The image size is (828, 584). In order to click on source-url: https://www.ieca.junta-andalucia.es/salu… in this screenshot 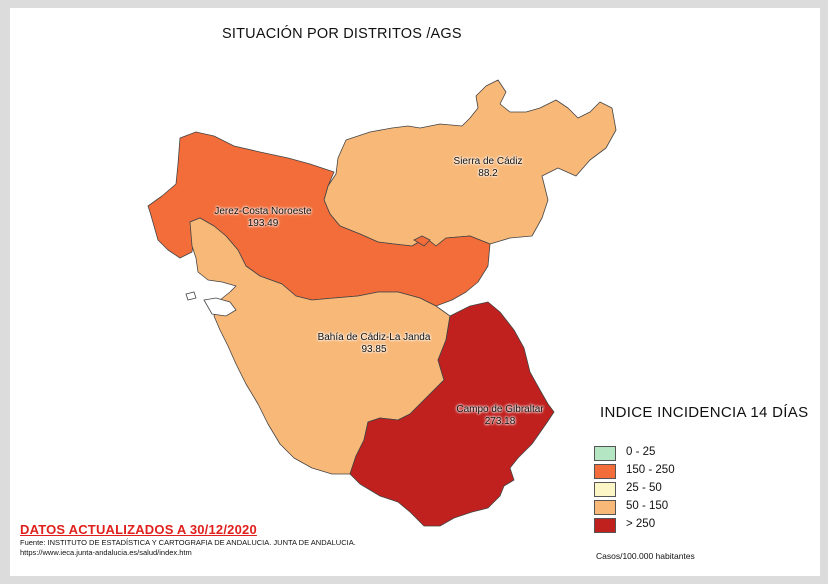, I will do `click(106, 552)`.